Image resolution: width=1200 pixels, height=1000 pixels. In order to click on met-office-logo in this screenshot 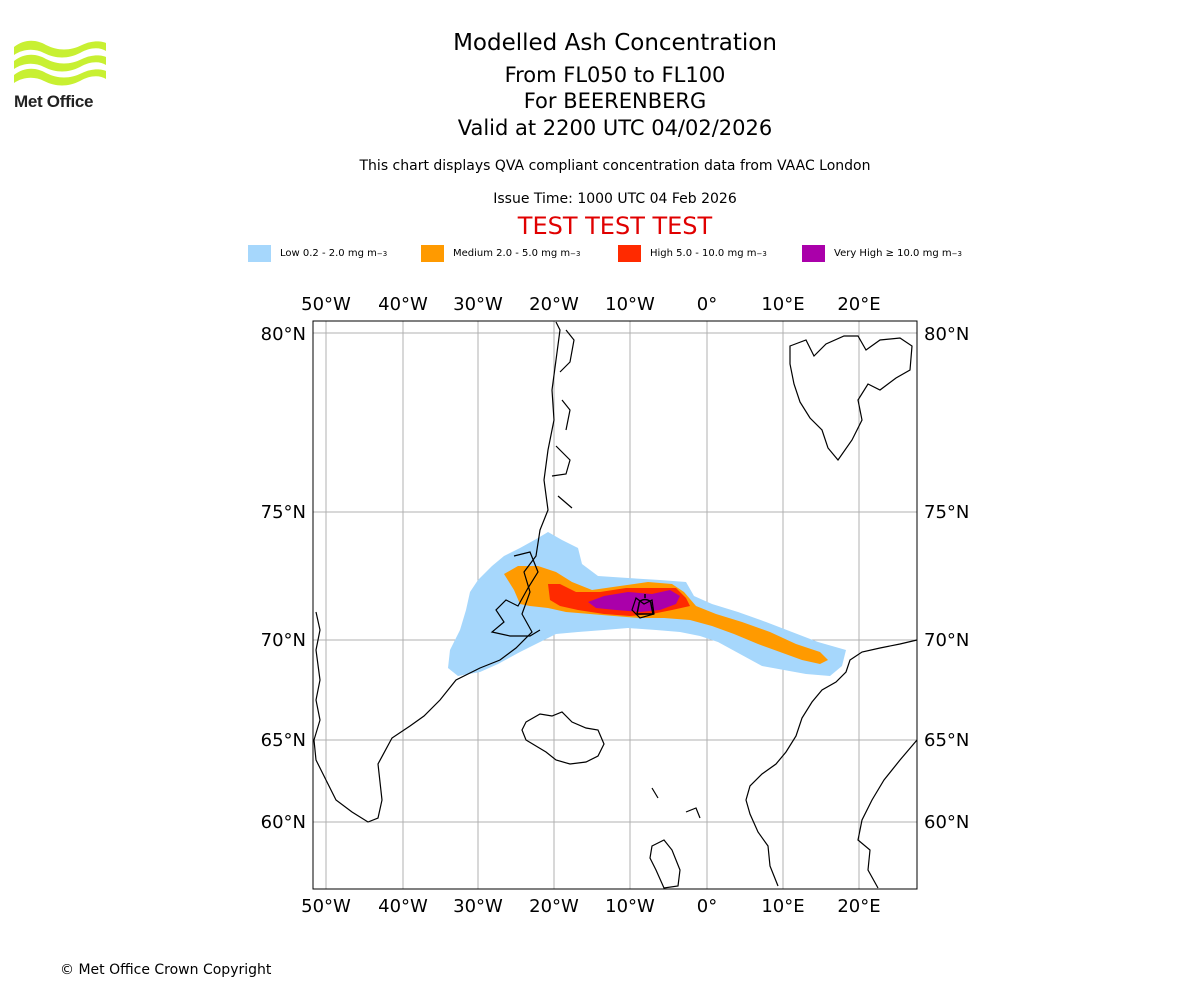, I will do `click(60, 63)`.